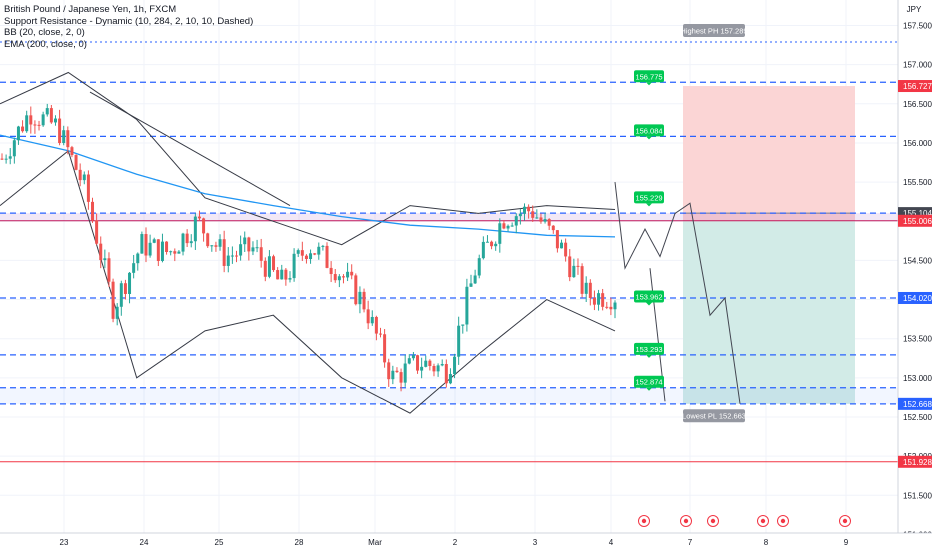  What do you see at coordinates (690, 542) in the screenshot?
I see `time-tick-label: 7` at bounding box center [690, 542].